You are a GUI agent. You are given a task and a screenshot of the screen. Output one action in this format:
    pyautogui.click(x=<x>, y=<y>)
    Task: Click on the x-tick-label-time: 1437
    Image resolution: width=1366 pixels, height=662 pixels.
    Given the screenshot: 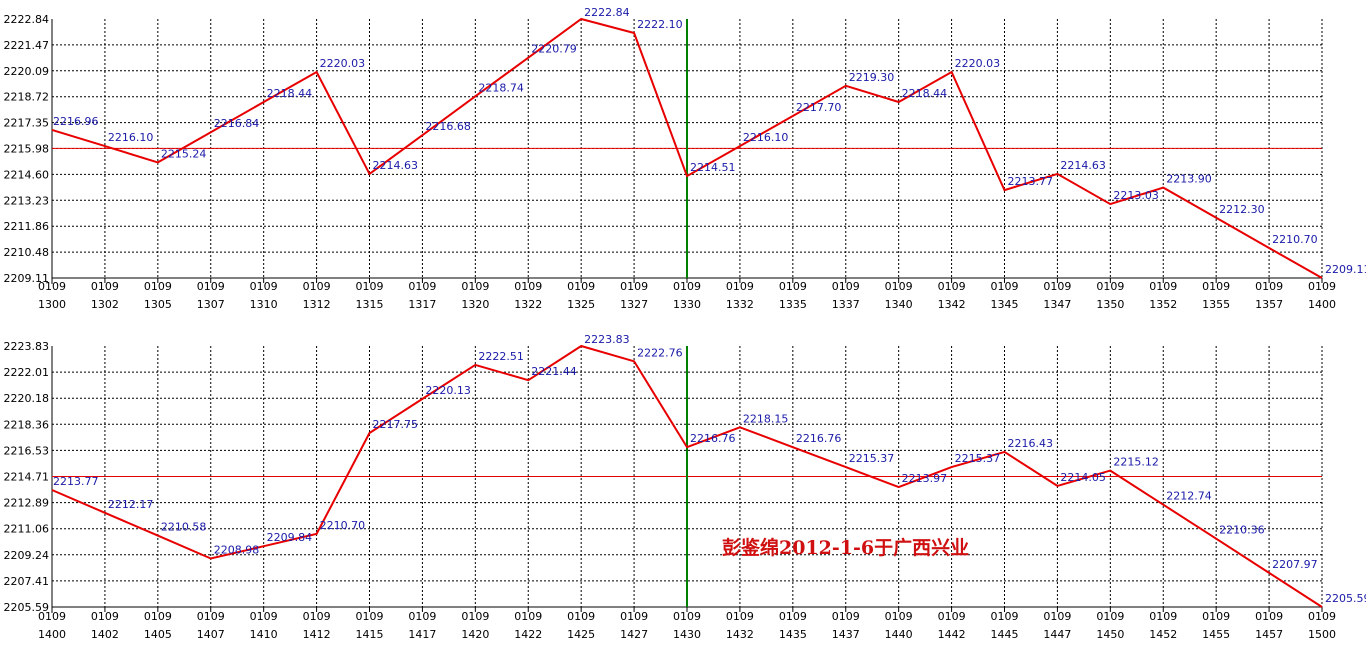 What is the action you would take?
    pyautogui.click(x=846, y=634)
    